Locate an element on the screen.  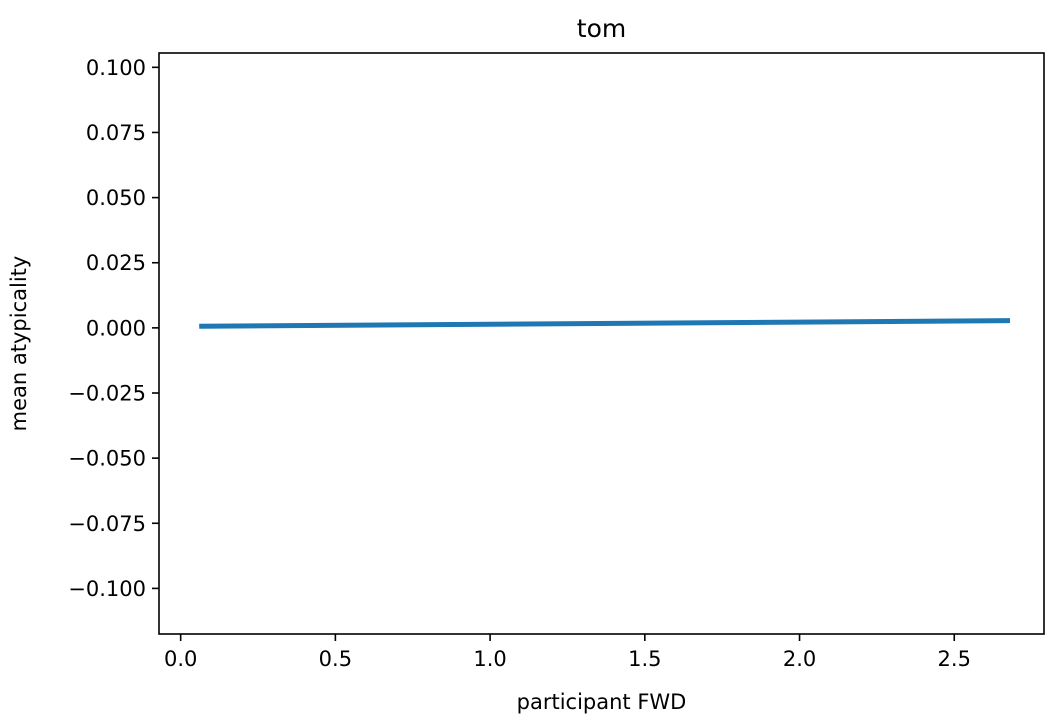
x-tick-label: 1.0 is located at coordinates (489, 659).